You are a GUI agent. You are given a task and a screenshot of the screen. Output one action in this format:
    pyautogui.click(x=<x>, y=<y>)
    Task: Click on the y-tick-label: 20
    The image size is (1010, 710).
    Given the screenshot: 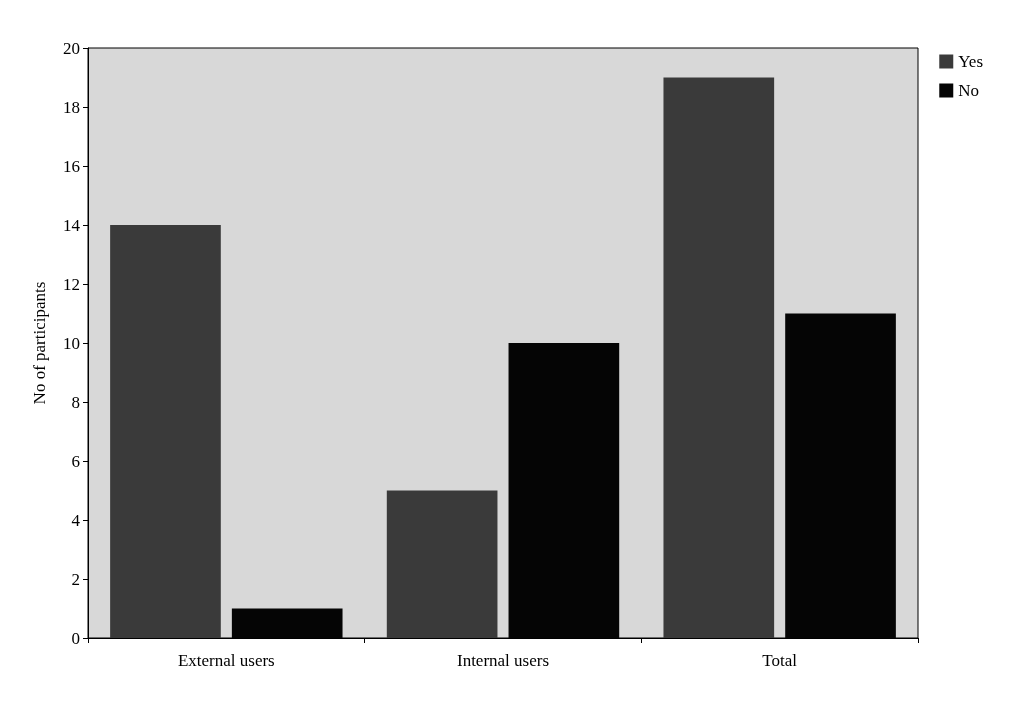 What is the action you would take?
    pyautogui.click(x=71, y=48)
    